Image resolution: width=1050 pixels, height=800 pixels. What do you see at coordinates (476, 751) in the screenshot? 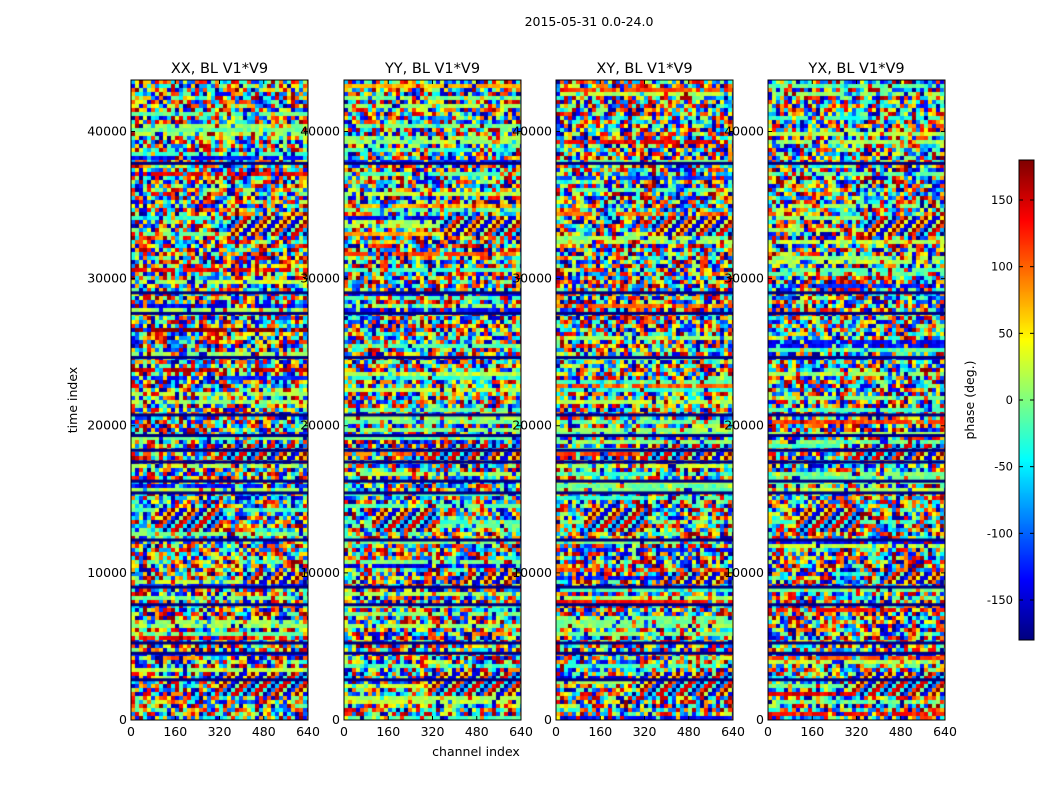
I see `x-axis-label: channel index` at bounding box center [476, 751].